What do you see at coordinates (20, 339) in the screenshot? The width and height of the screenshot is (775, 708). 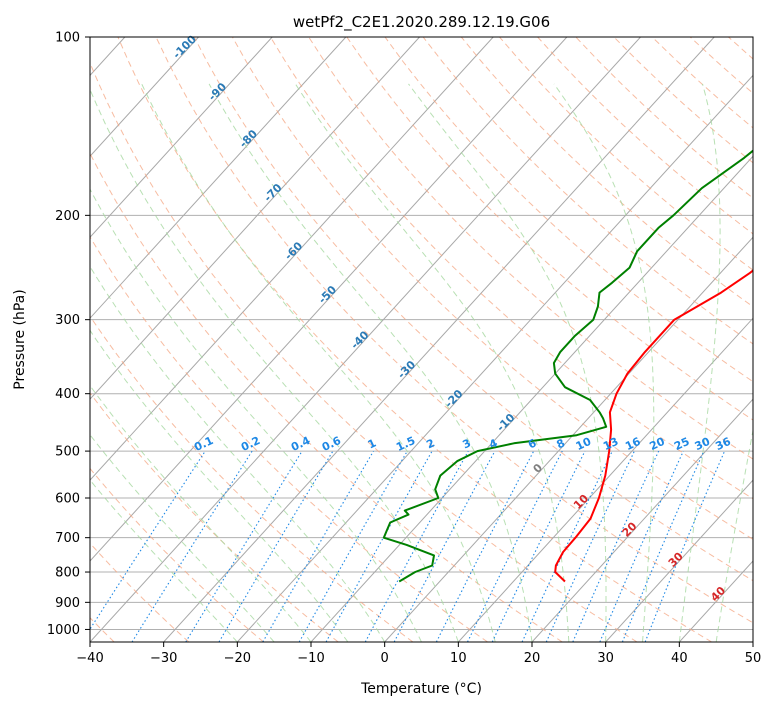 I see `y-axis-label: Pressure (hPa)` at bounding box center [20, 339].